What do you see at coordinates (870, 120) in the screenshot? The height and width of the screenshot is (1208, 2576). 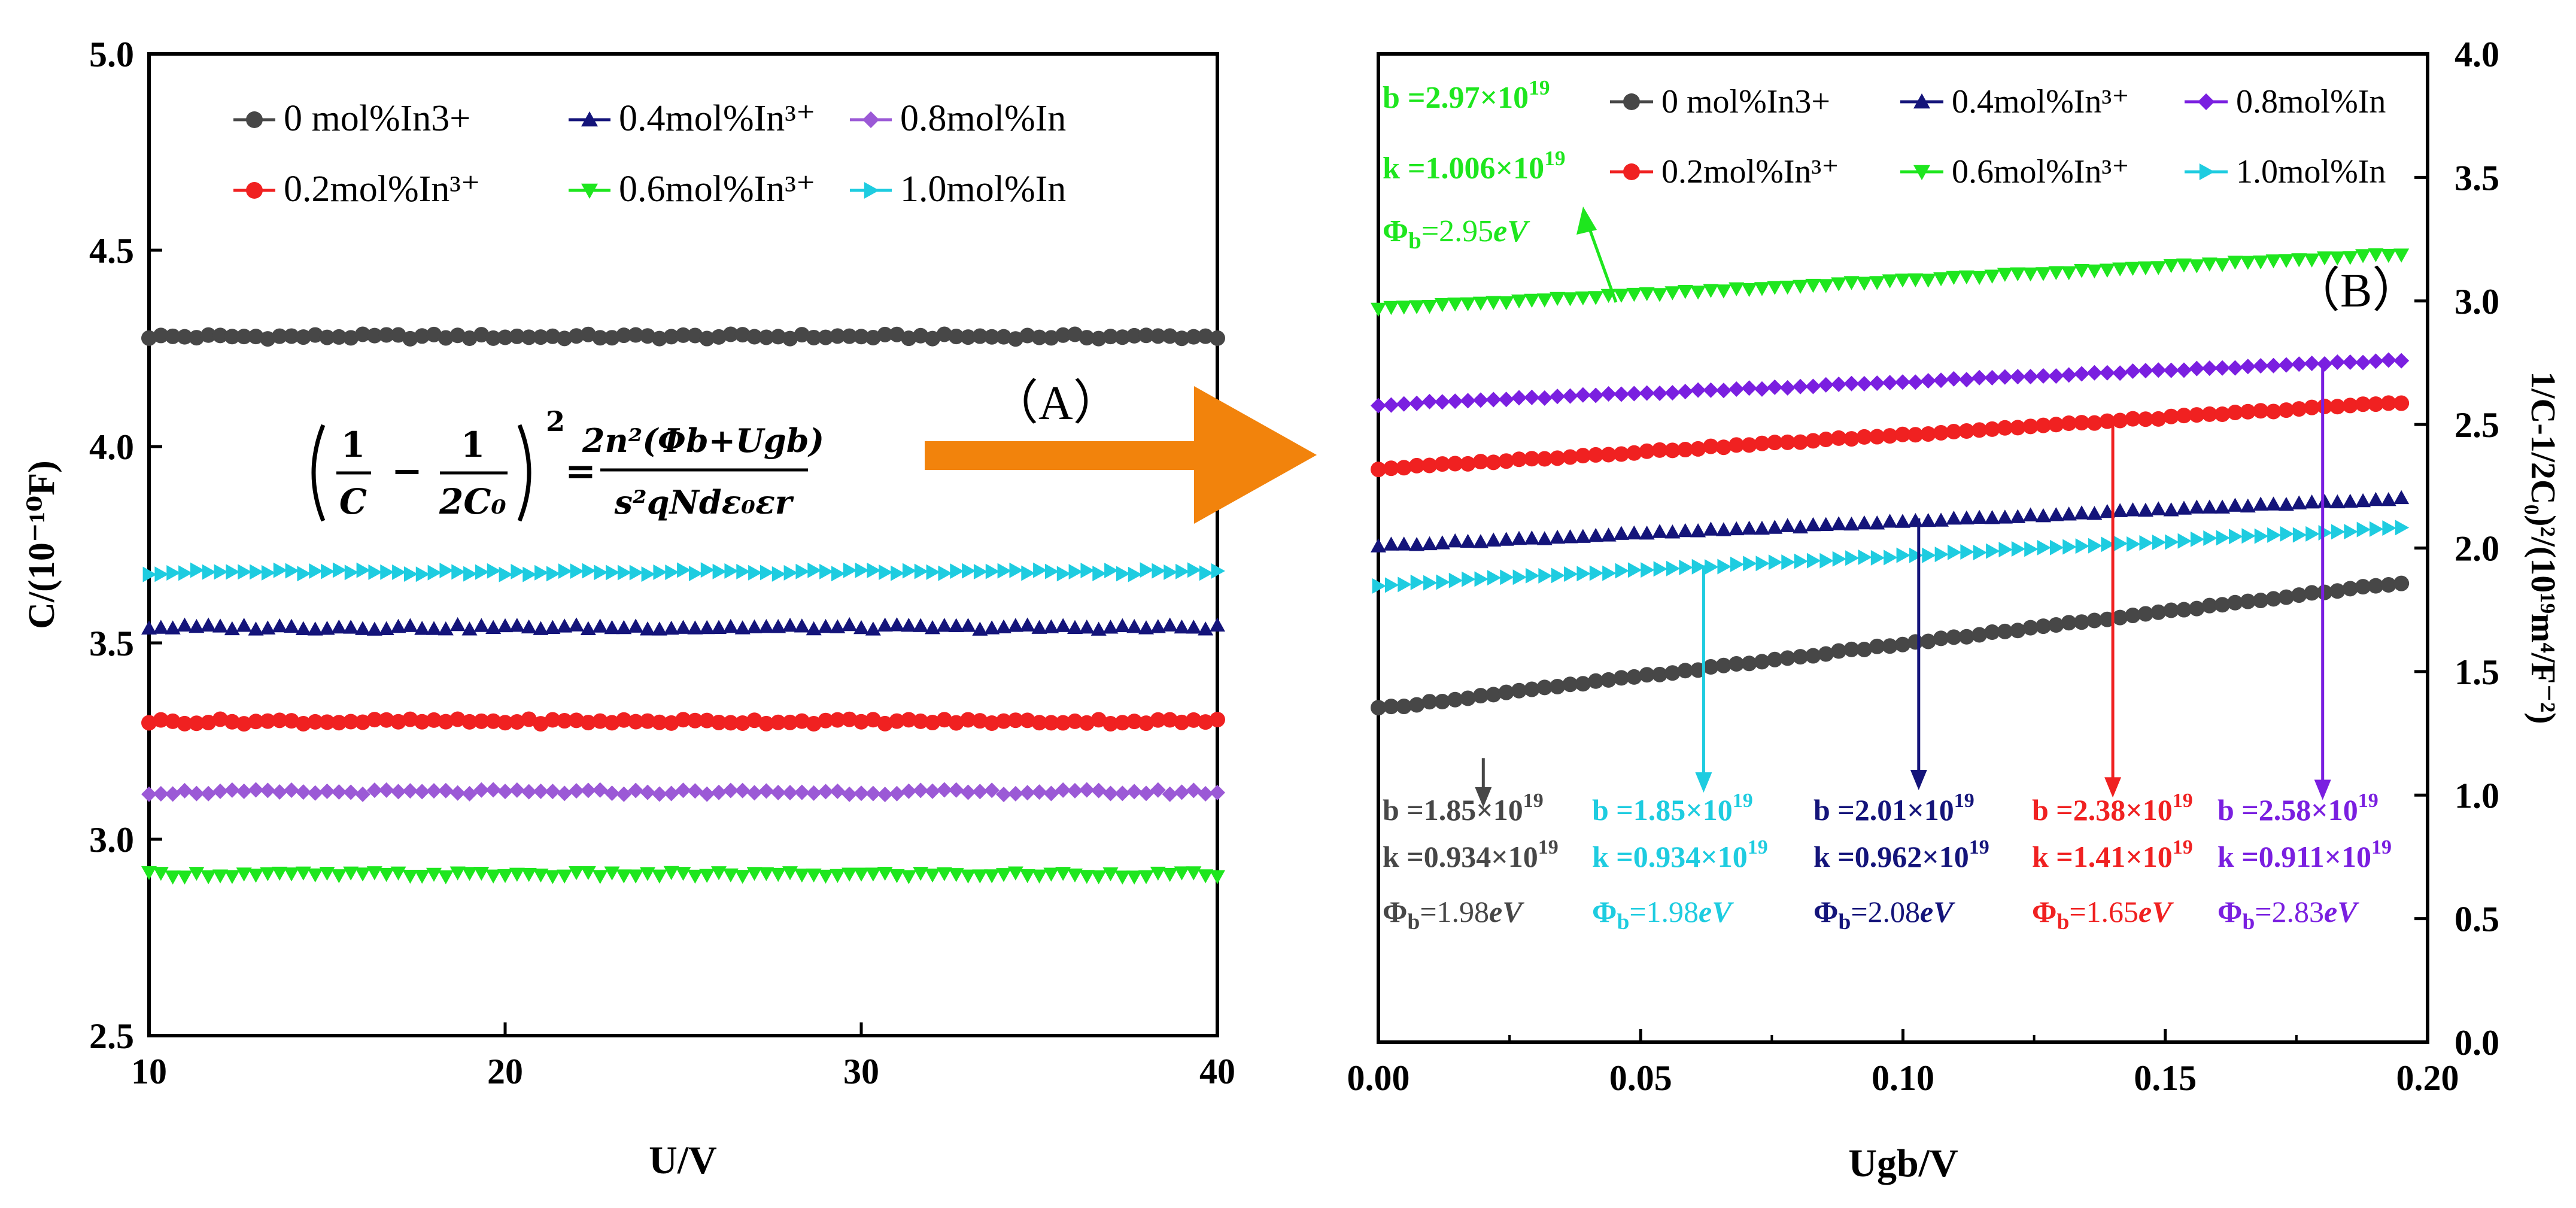 I see `legend-marker` at bounding box center [870, 120].